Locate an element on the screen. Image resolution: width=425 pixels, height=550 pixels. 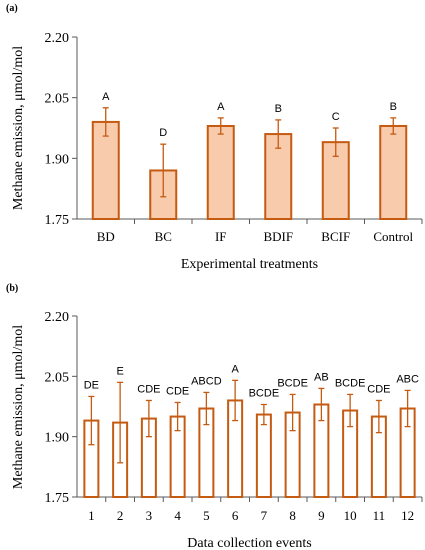
significance-letter: E is located at coordinates (119, 371).